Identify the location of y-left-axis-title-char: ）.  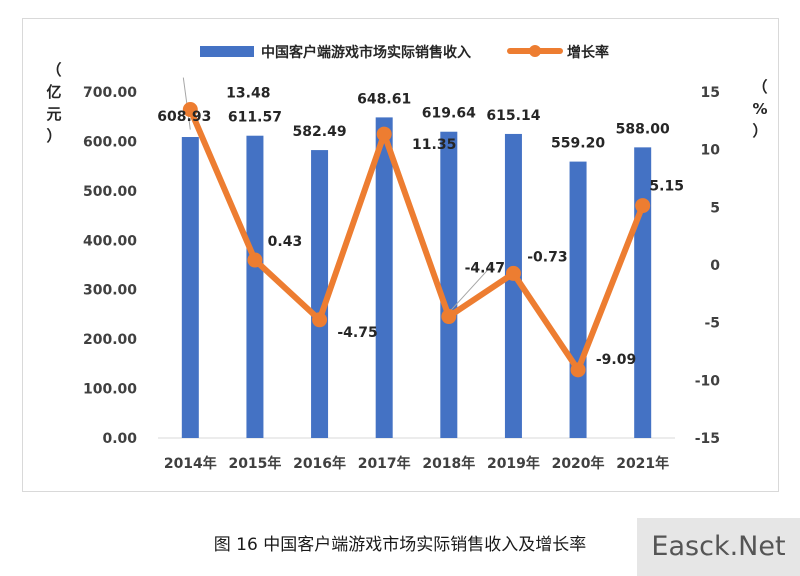
(53, 136).